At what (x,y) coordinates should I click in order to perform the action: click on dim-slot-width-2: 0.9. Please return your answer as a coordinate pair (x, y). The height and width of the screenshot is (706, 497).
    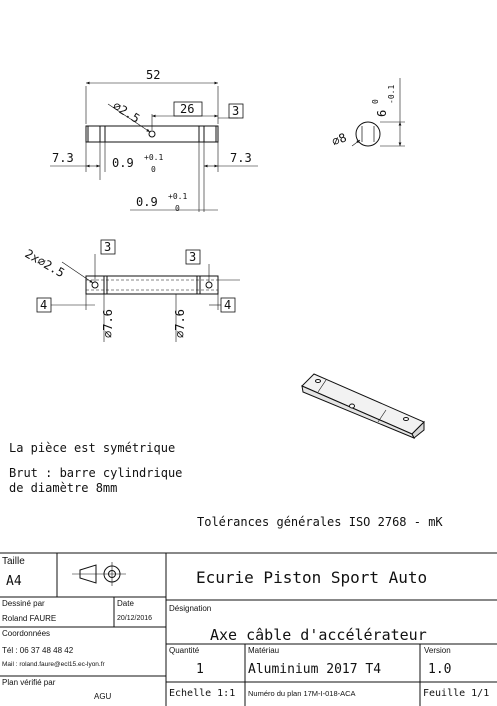
    Looking at the image, I should click on (147, 202).